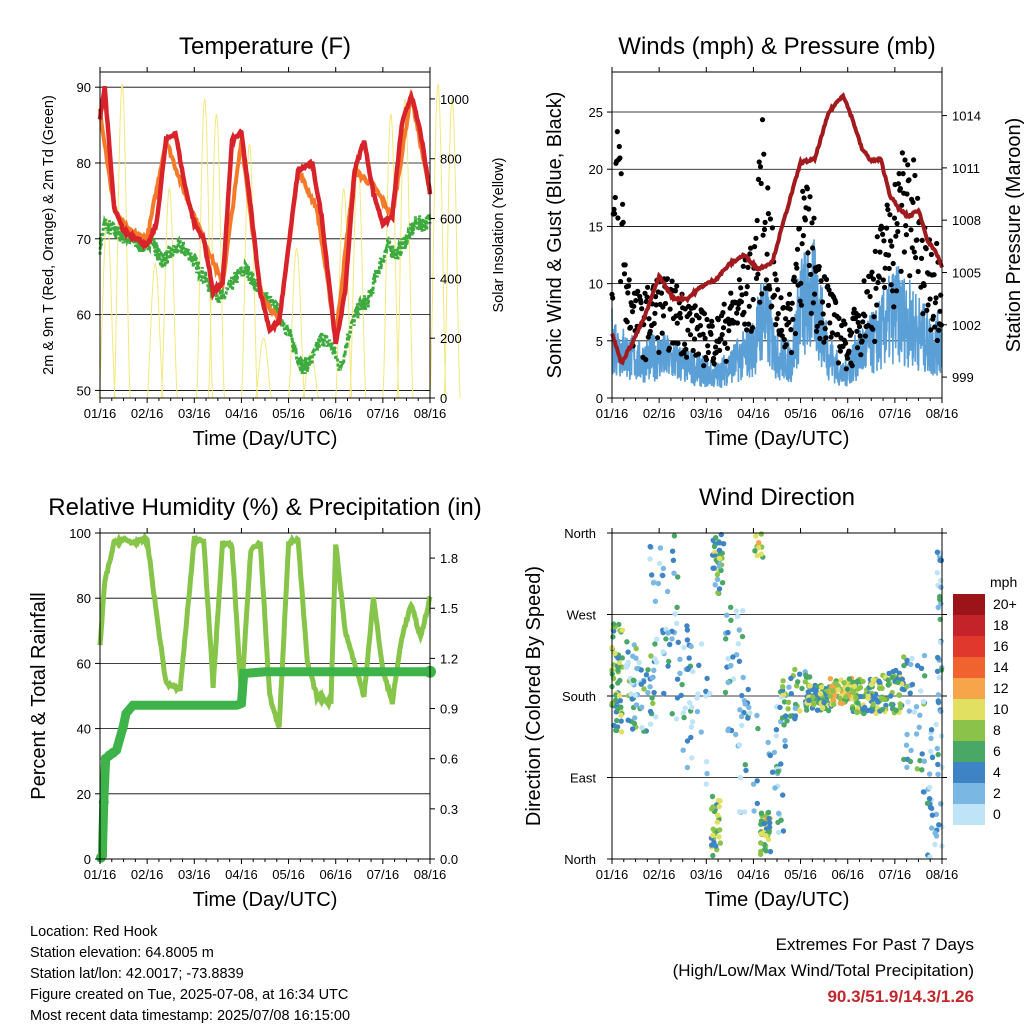 This screenshot has height=1027, width=1024. I want to click on y-tick-label: 90, so click(84, 87).